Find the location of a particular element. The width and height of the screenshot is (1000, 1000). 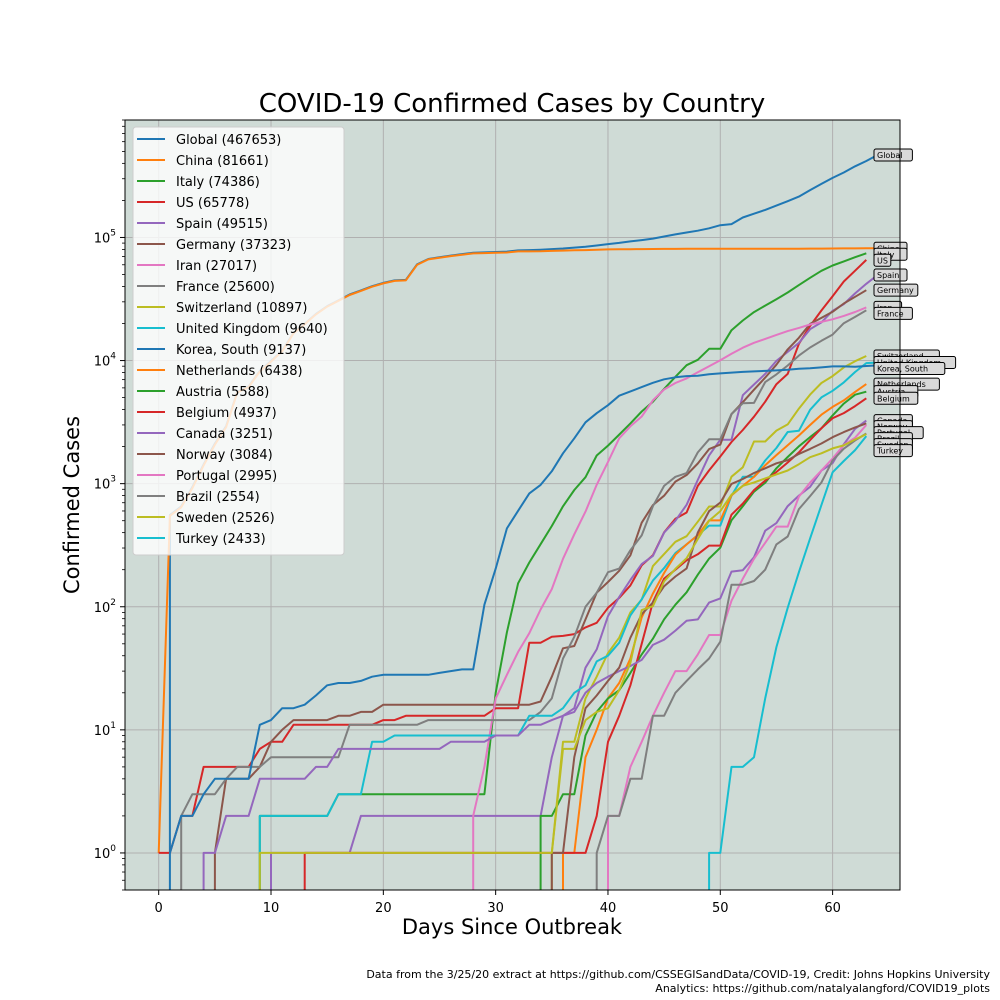

legend-entry: Belgium (4937) is located at coordinates (207, 413).